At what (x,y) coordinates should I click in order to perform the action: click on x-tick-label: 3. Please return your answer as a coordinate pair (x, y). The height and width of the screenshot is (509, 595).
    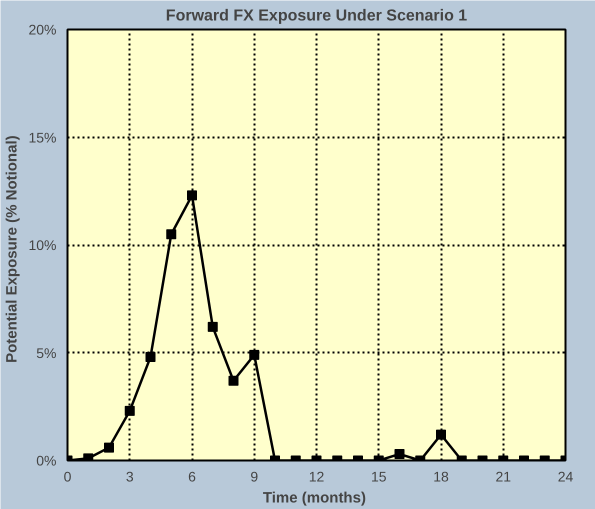
    Looking at the image, I should click on (130, 476).